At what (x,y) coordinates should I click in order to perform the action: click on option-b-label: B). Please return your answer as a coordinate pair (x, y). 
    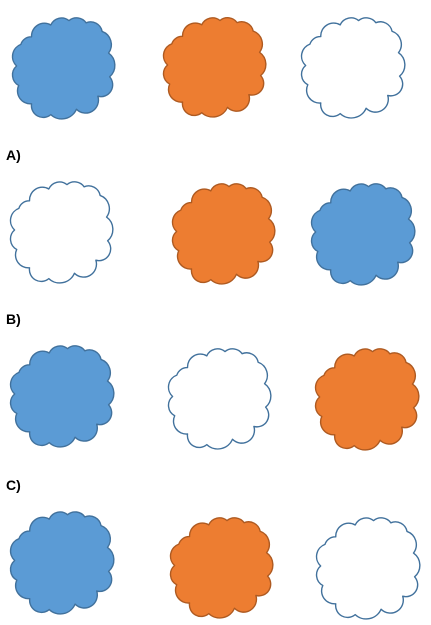
    Looking at the image, I should click on (13, 319).